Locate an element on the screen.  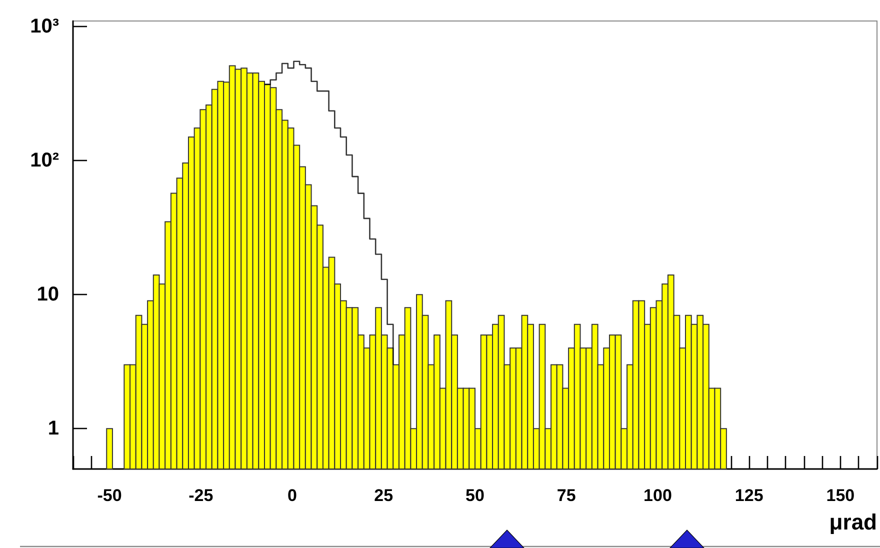
x-axis-title: μrad is located at coordinates (853, 522).